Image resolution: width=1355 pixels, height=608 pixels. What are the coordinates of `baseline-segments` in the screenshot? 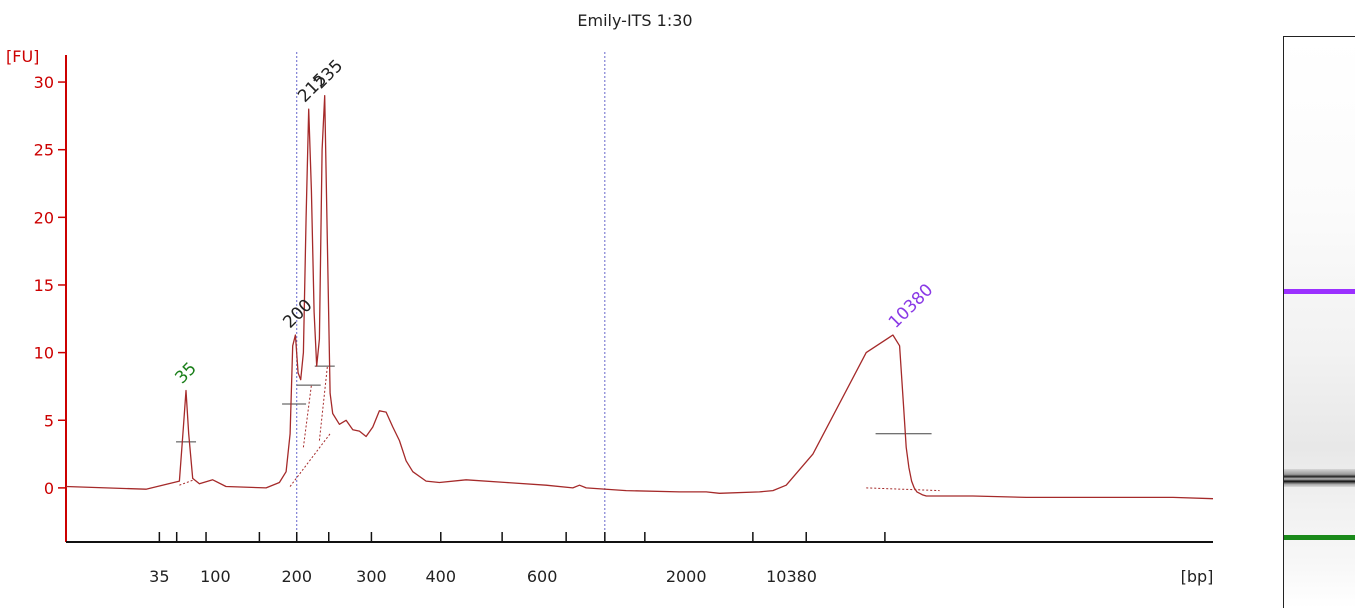 It's located at (558, 428).